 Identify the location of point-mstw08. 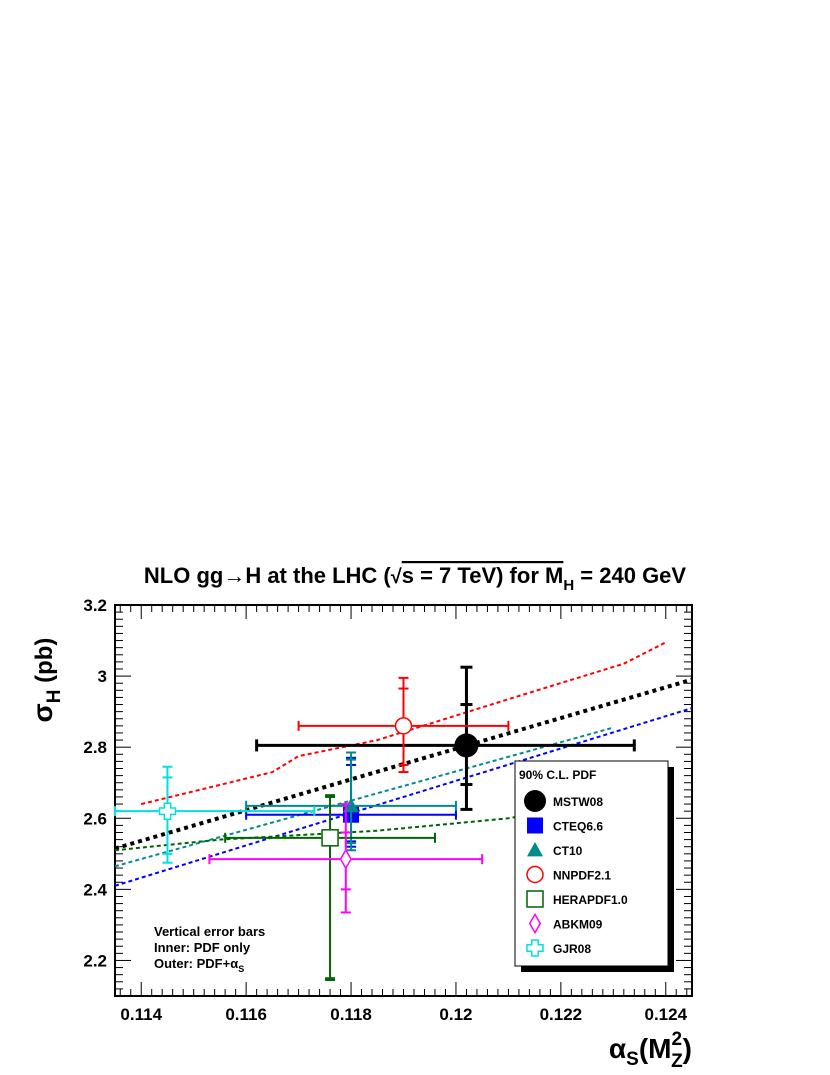
(445, 738).